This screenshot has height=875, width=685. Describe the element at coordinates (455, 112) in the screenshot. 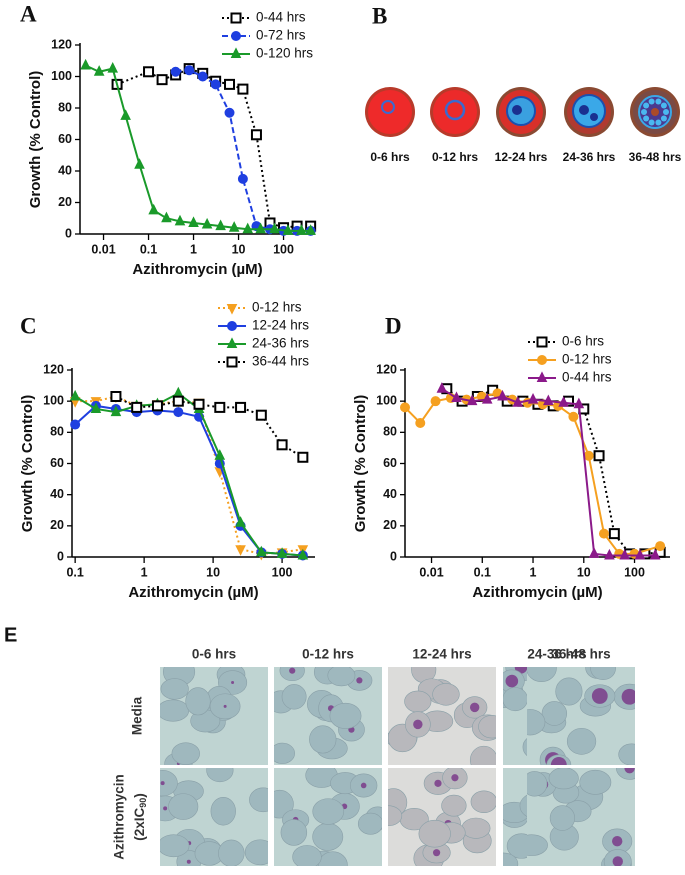

I see `rbc` at that location.